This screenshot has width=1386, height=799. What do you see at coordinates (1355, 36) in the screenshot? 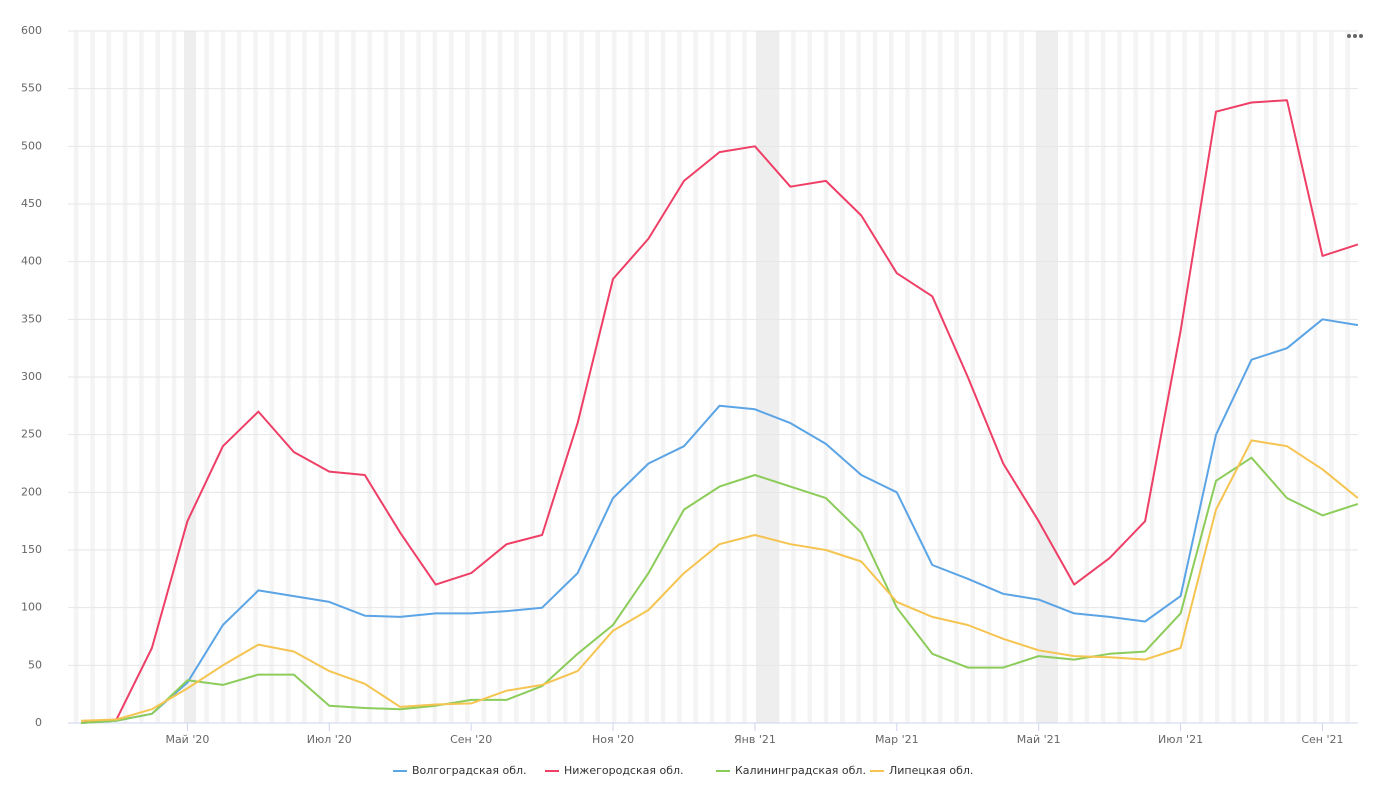
I see `menu-icon` at bounding box center [1355, 36].